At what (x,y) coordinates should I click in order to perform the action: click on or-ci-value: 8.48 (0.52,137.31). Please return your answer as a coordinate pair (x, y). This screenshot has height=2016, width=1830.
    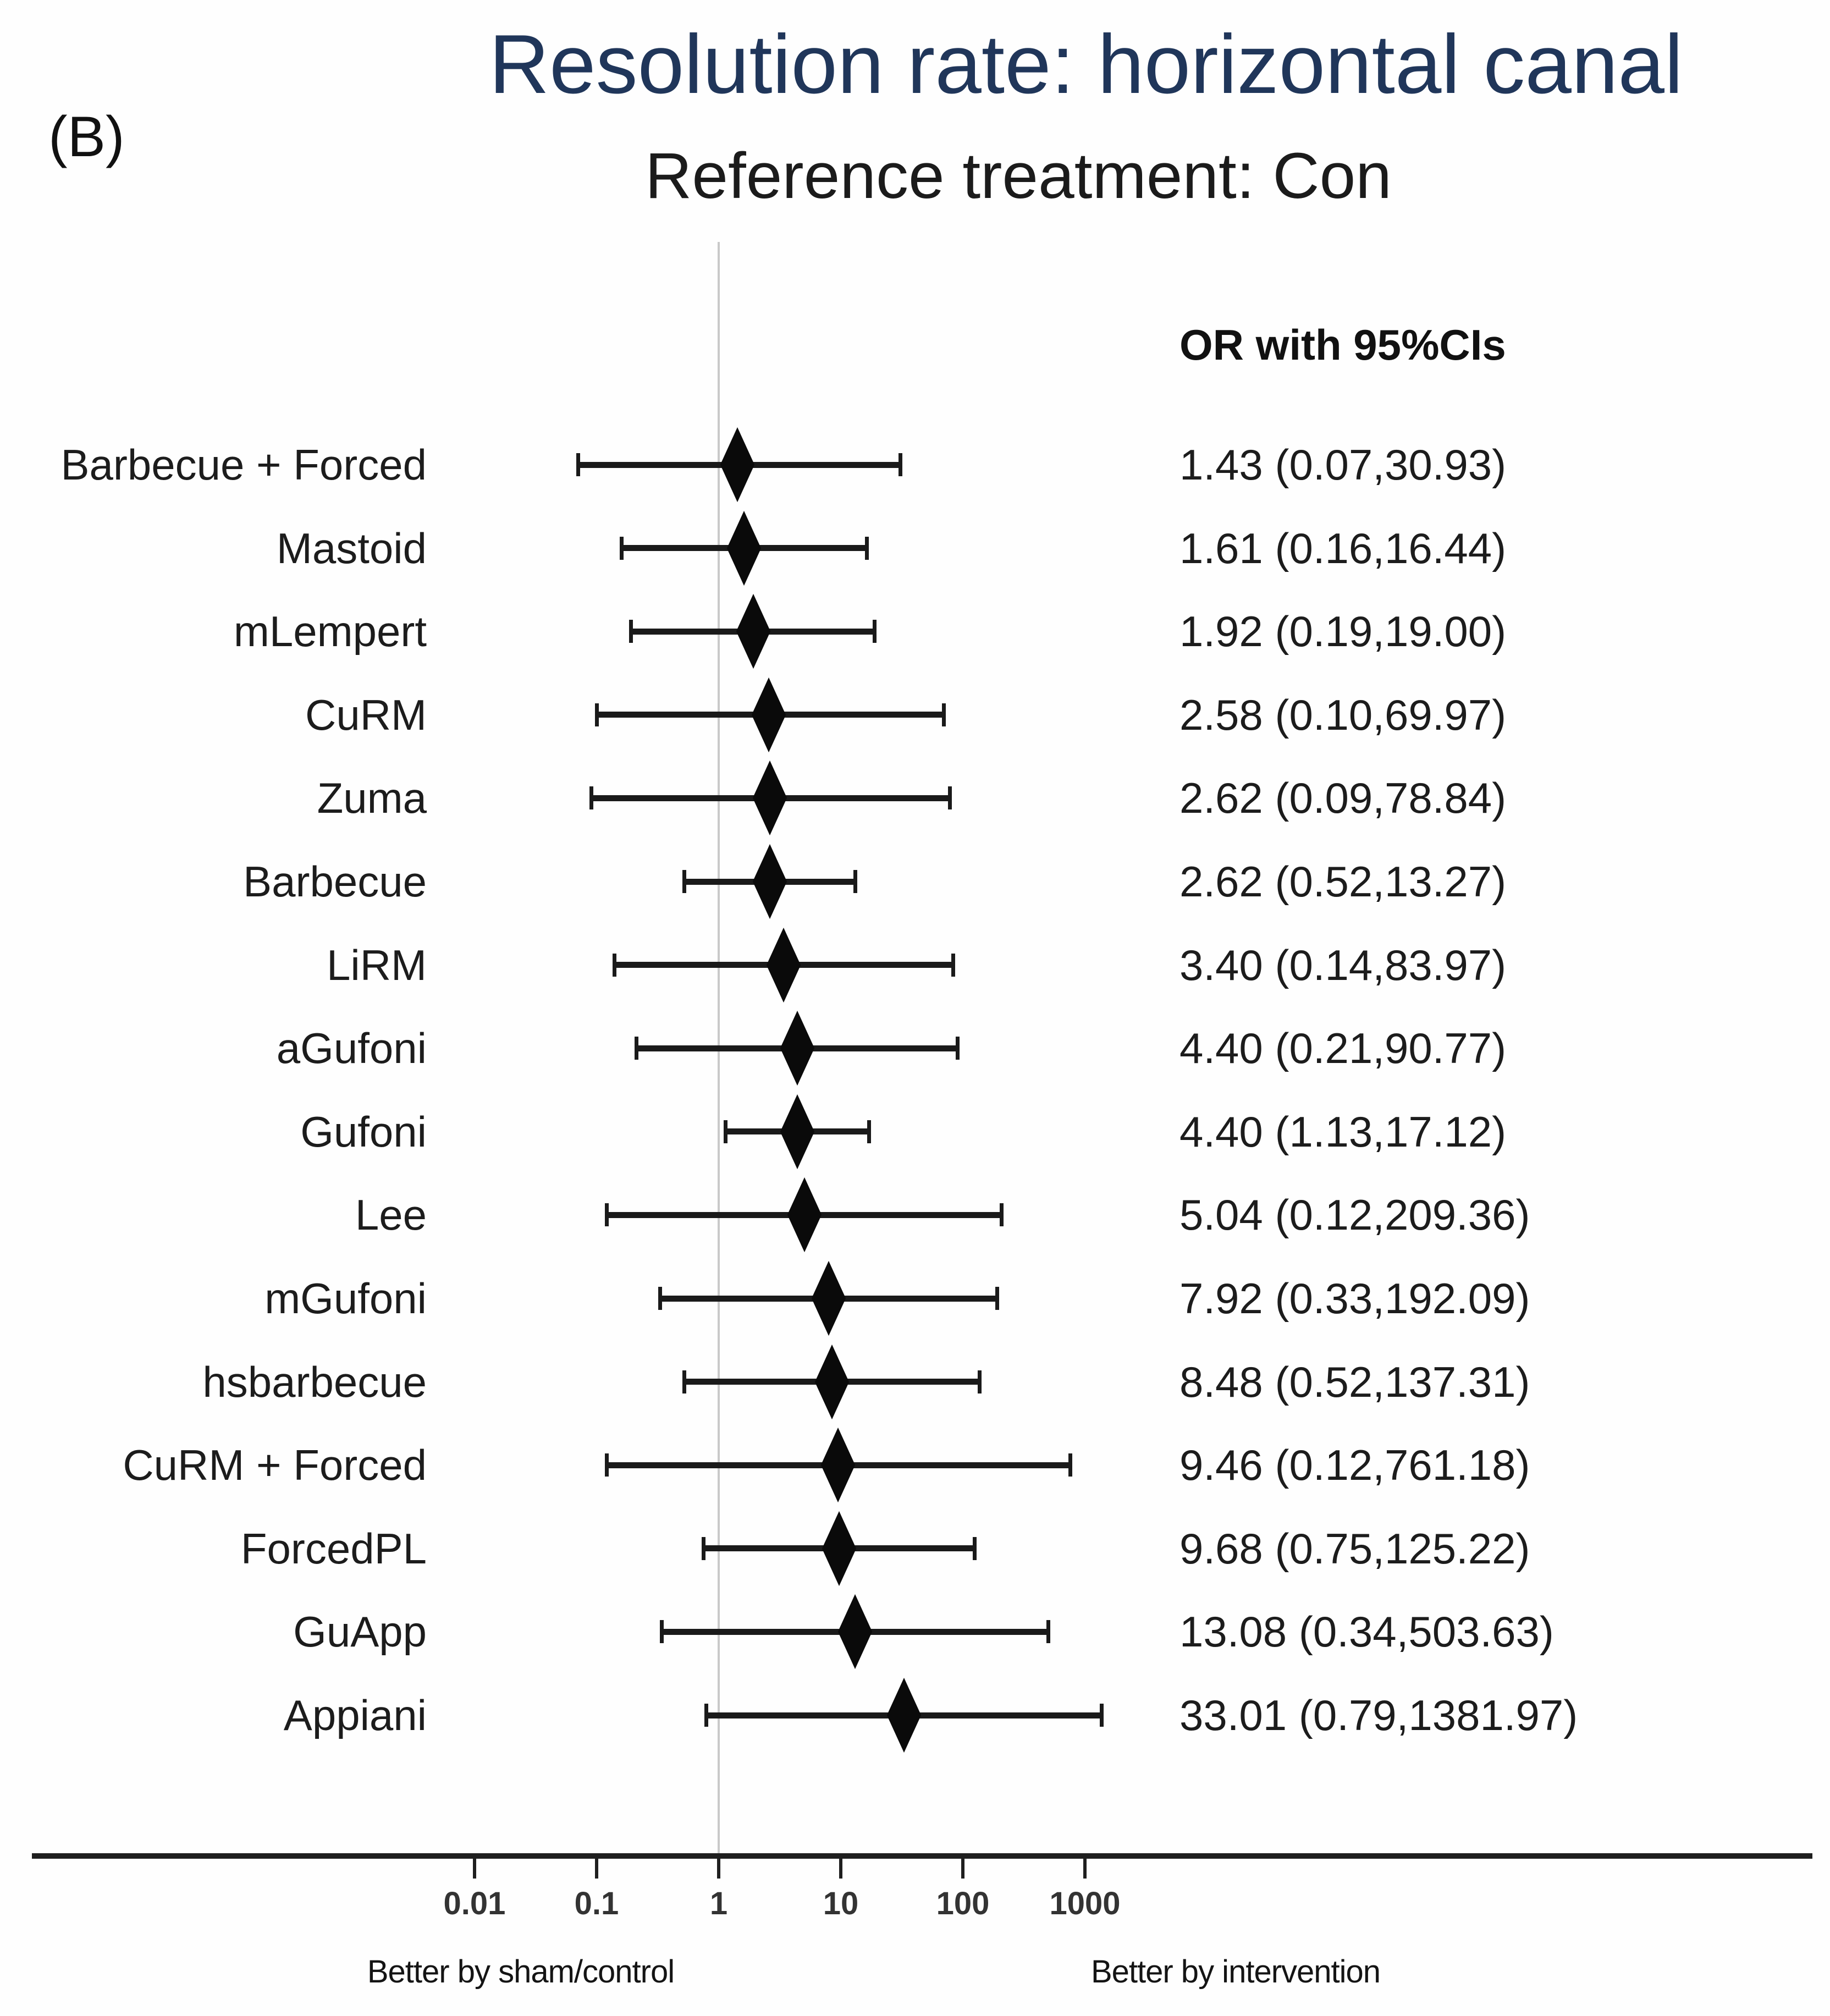
    Looking at the image, I should click on (1354, 1381).